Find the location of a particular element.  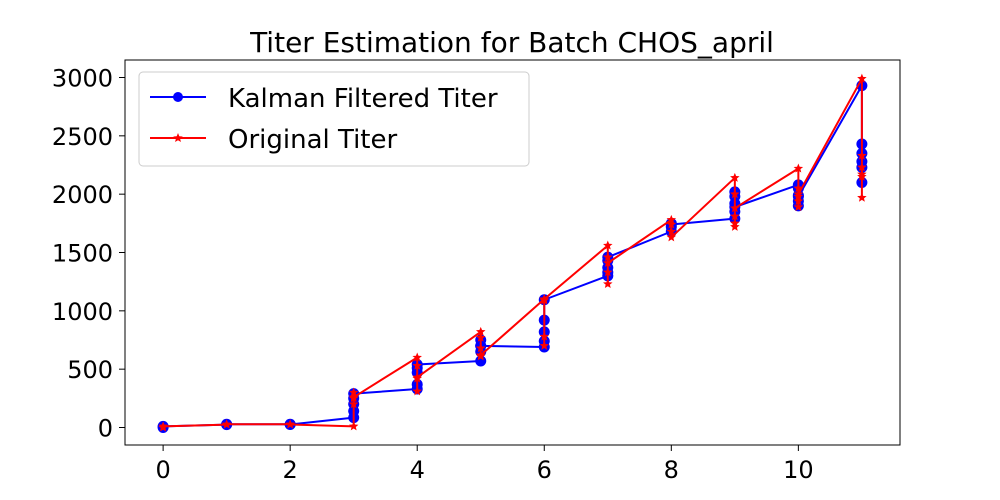

legend-label-kalman: Kalman Filtered Titer is located at coordinates (363, 99).